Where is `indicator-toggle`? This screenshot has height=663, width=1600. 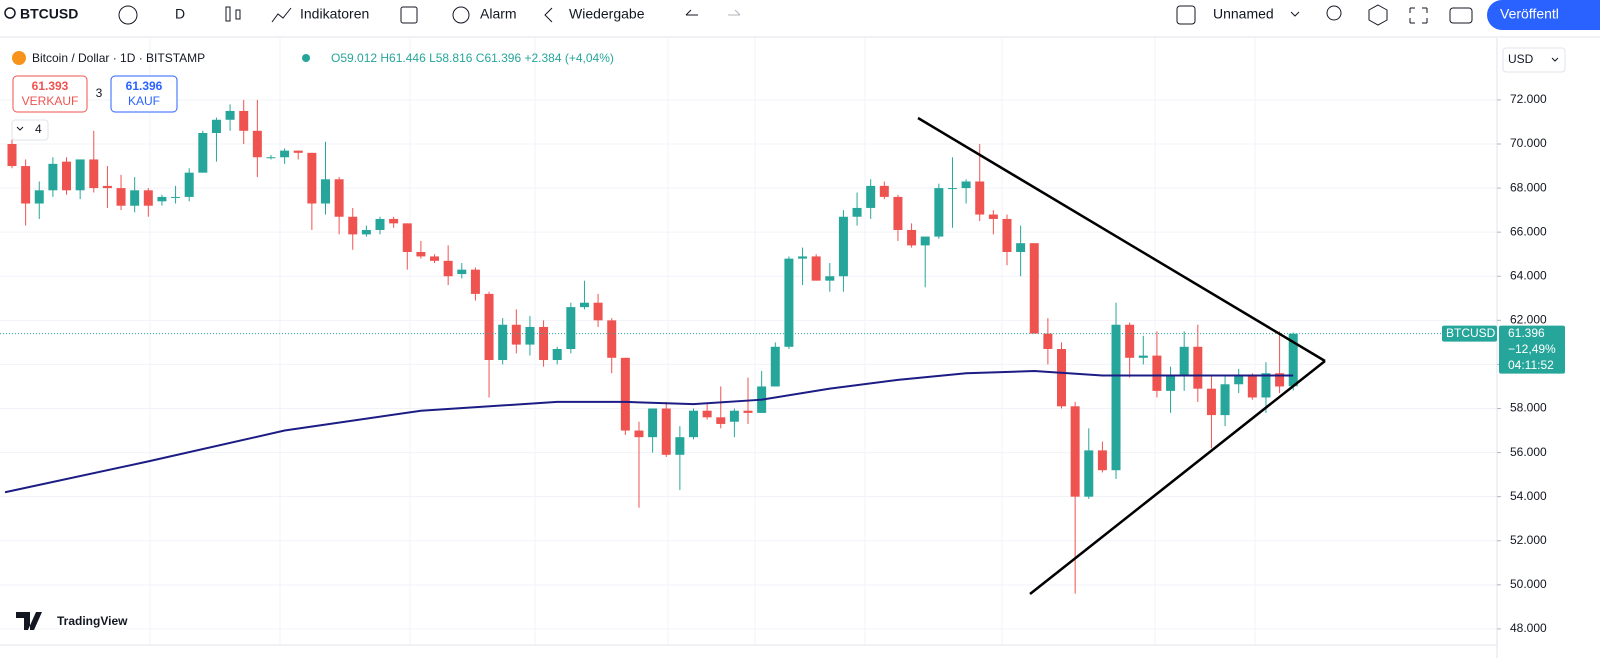 indicator-toggle is located at coordinates (30, 130).